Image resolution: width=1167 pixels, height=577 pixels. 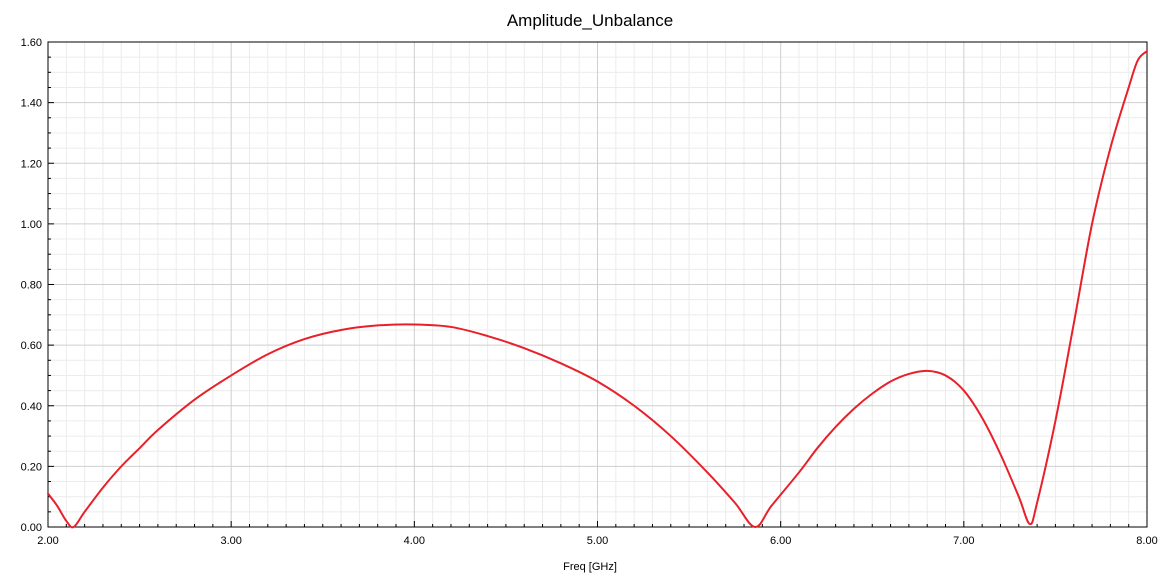 I want to click on y-tick-labels: 0.00 0.20 0.40 0.60 0.80 1.00 1.20 1.40 1.60, so click(x=31, y=285).